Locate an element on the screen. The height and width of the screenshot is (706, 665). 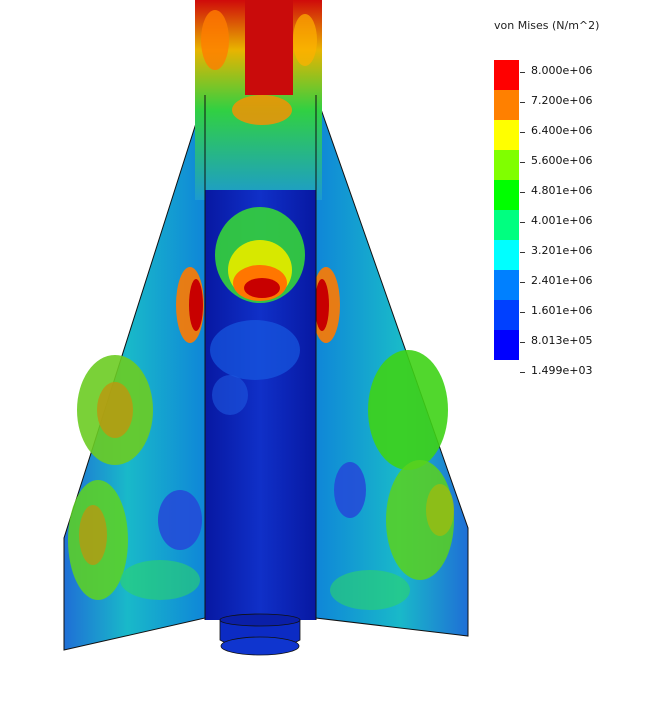
legend-tick-label: 4.801e+06 is located at coordinates (562, 190).